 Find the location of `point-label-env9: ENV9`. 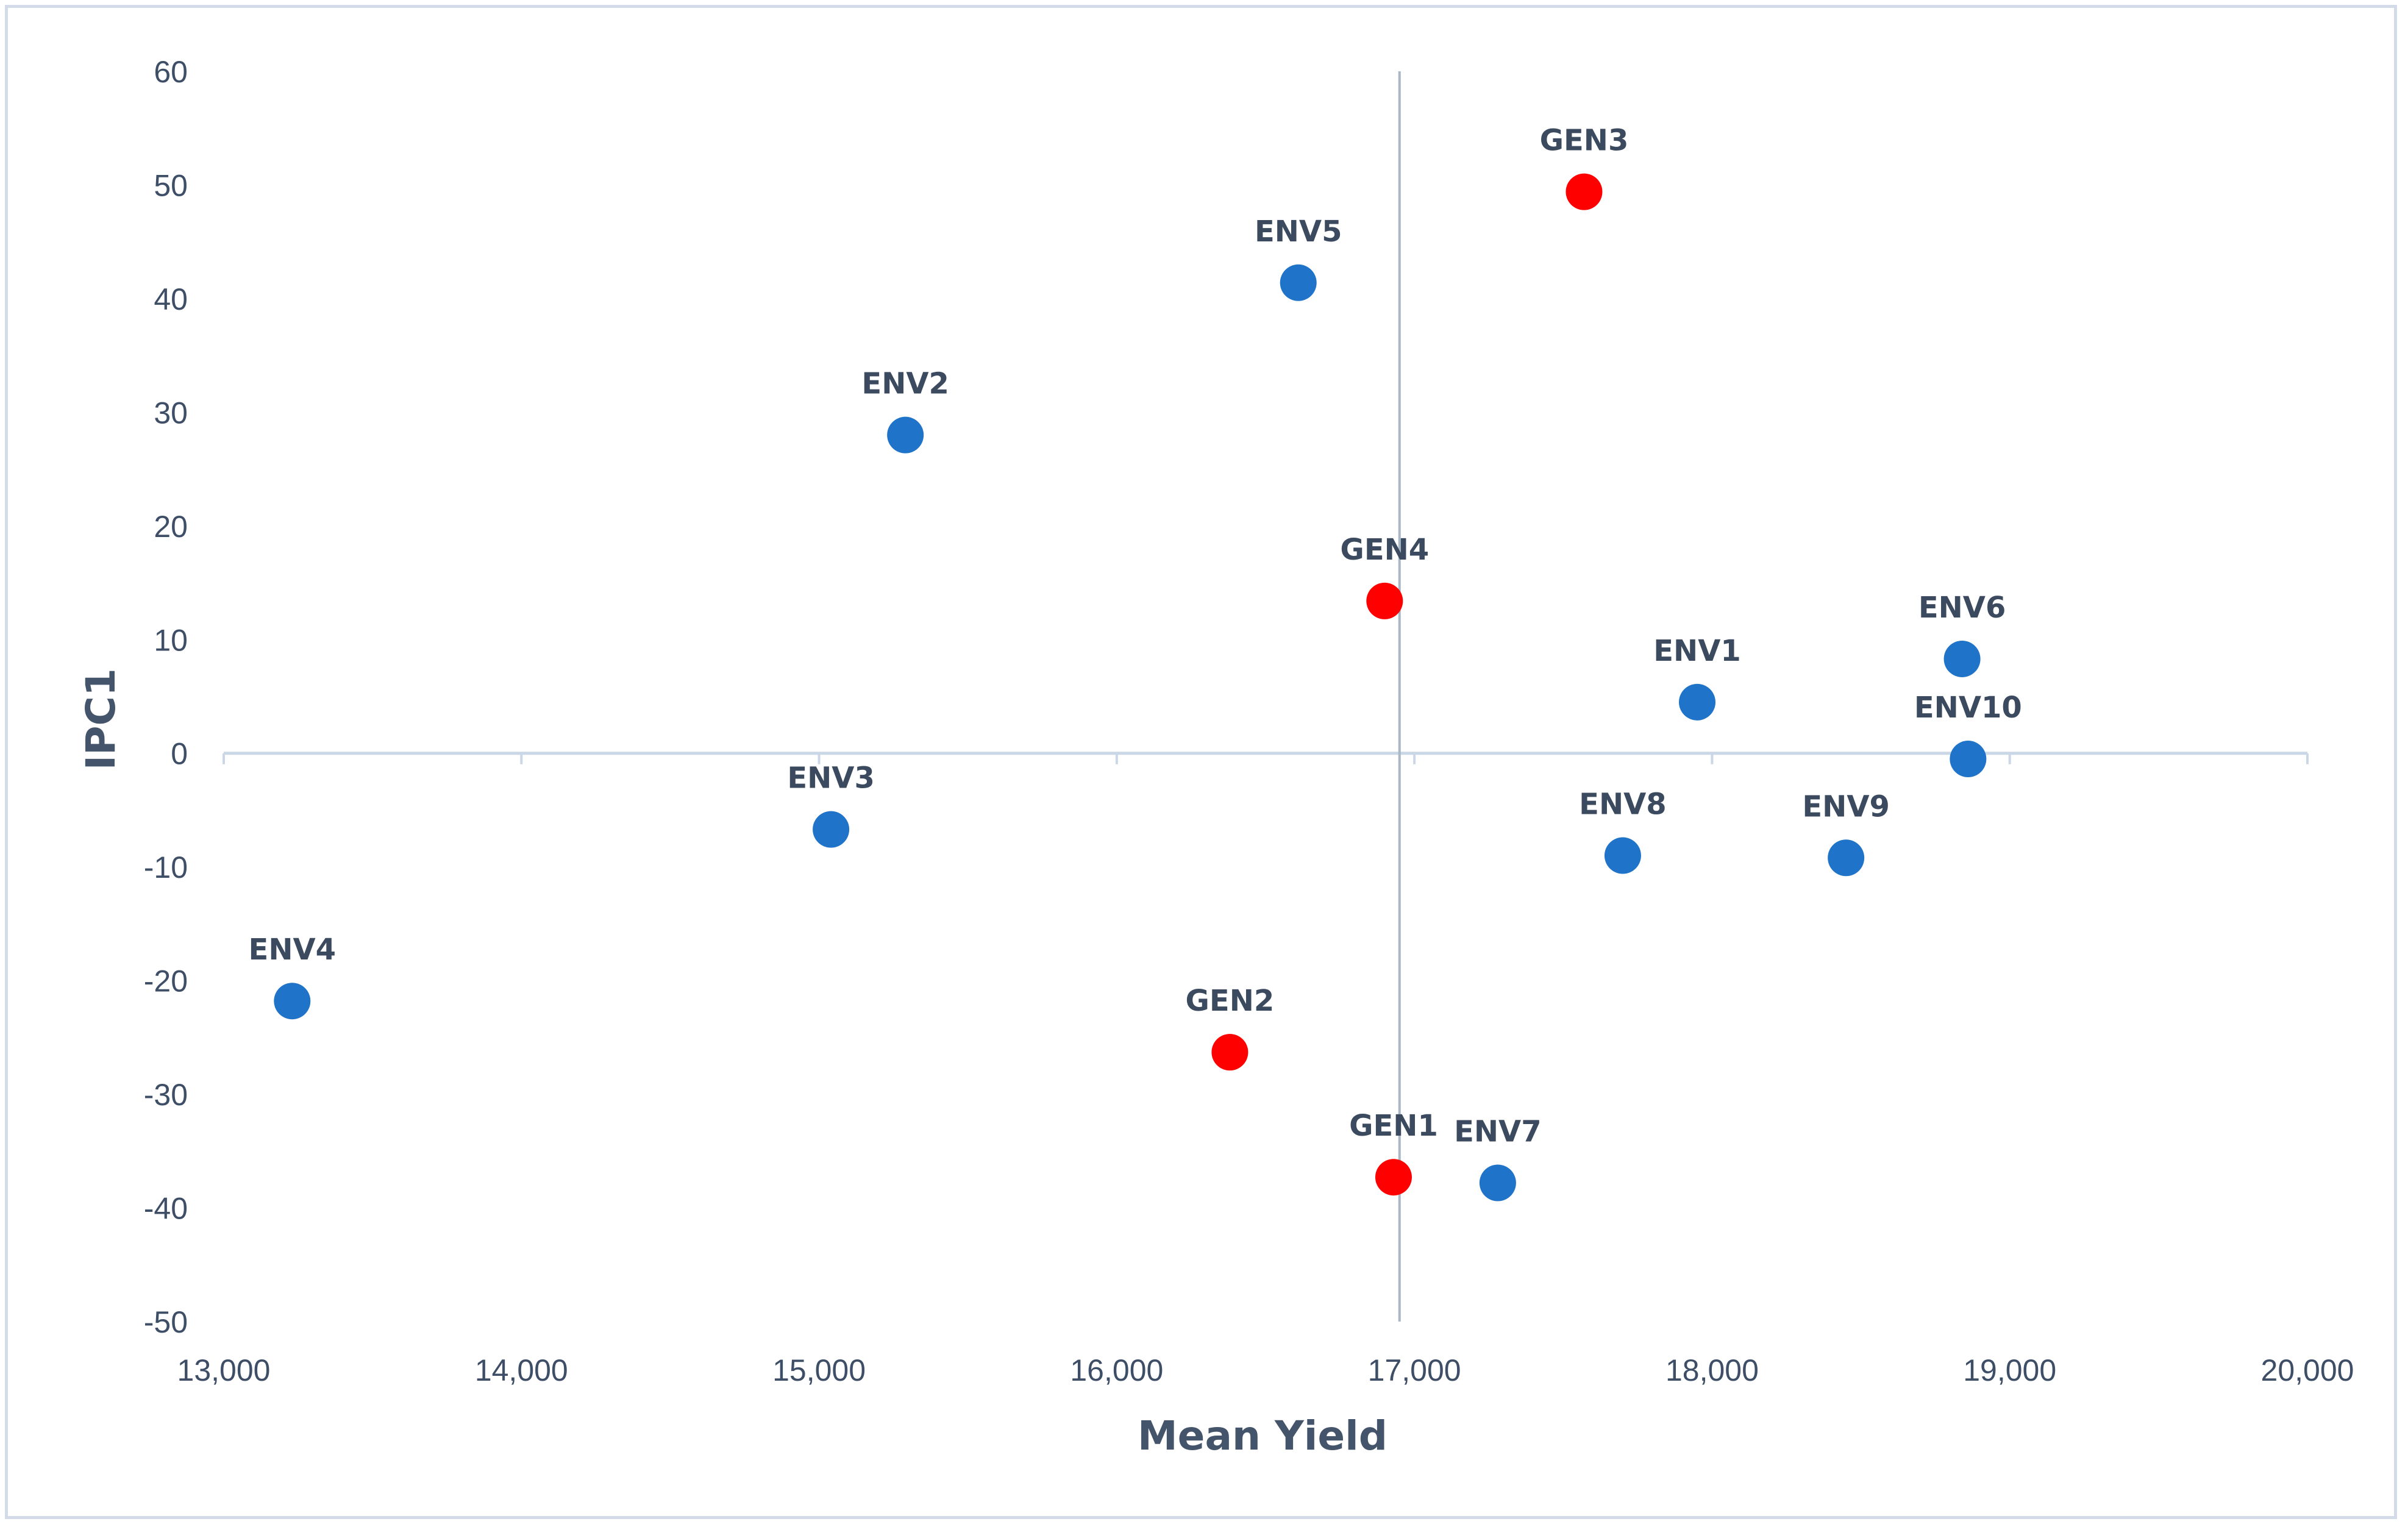

point-label-env9: ENV9 is located at coordinates (1846, 806).